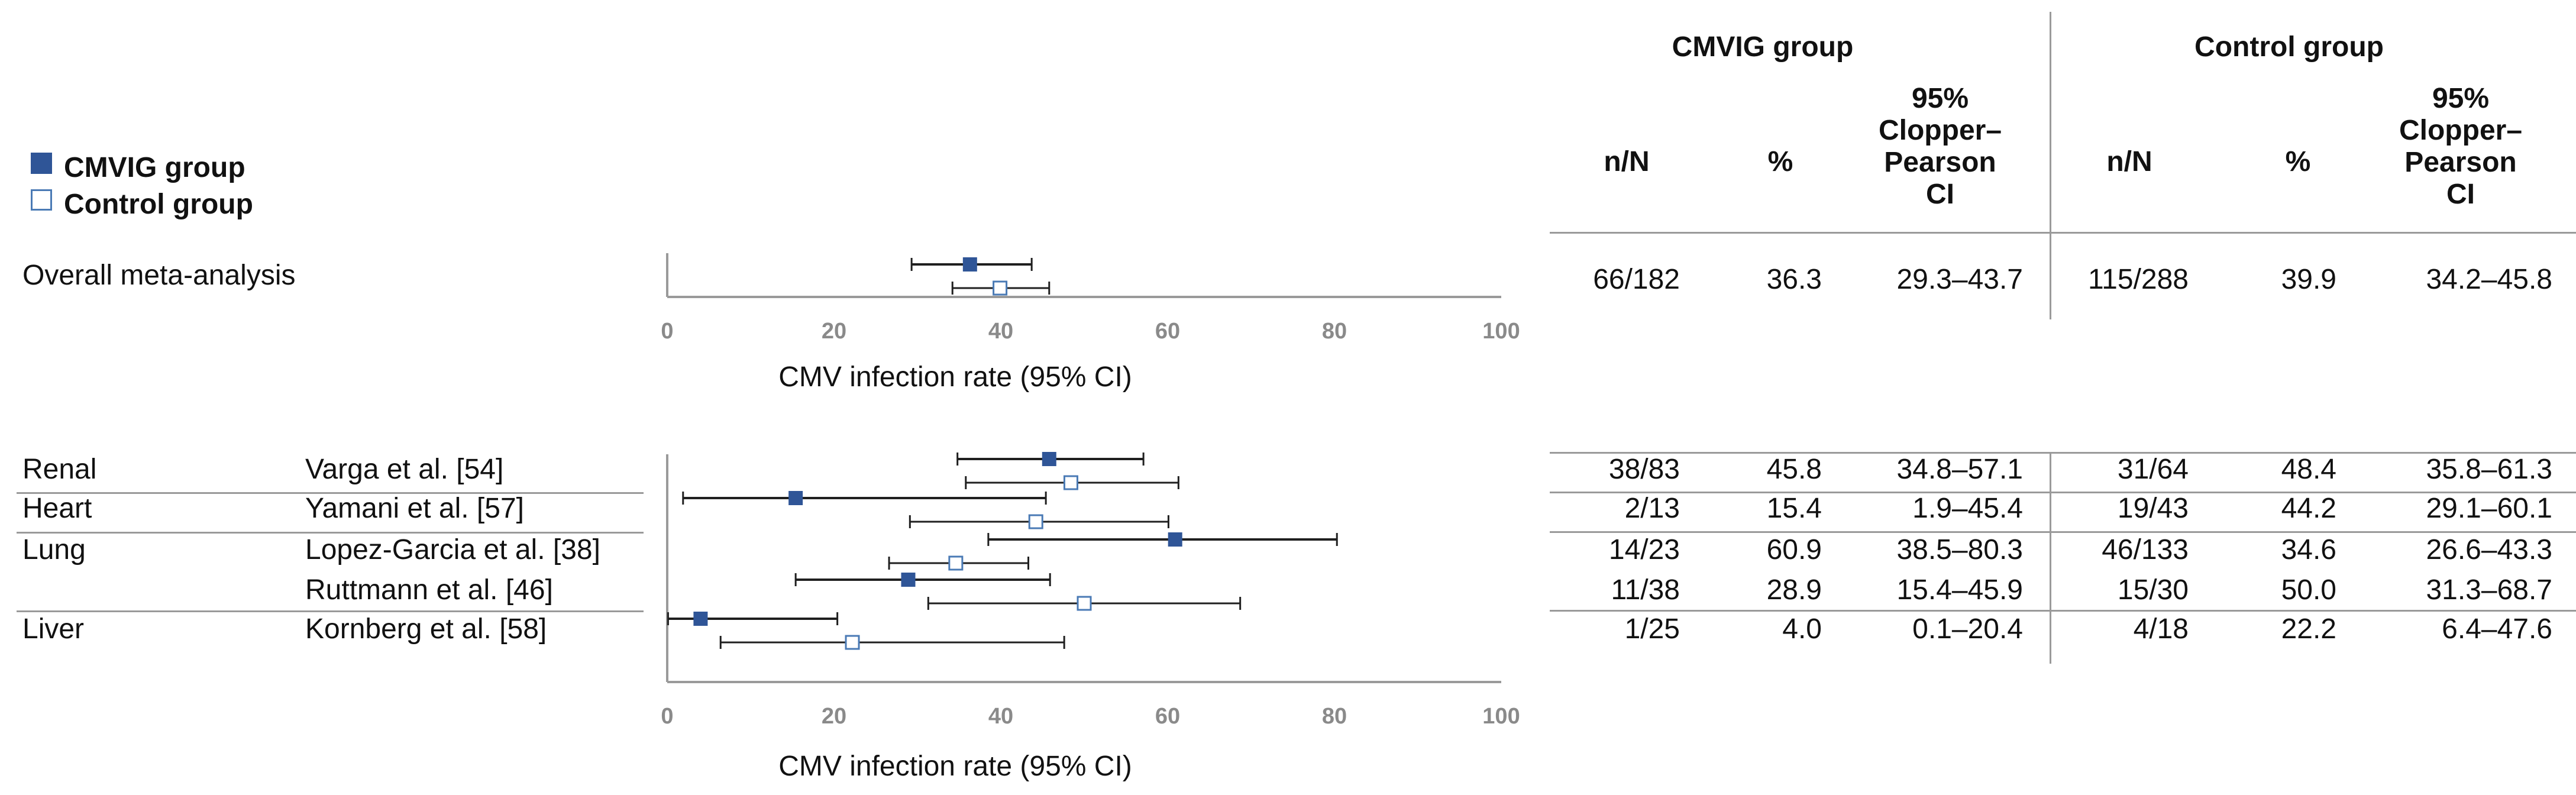 The image size is (2576, 795). What do you see at coordinates (1652, 508) in the screenshot?
I see `study-cmvig-nN: 2/13` at bounding box center [1652, 508].